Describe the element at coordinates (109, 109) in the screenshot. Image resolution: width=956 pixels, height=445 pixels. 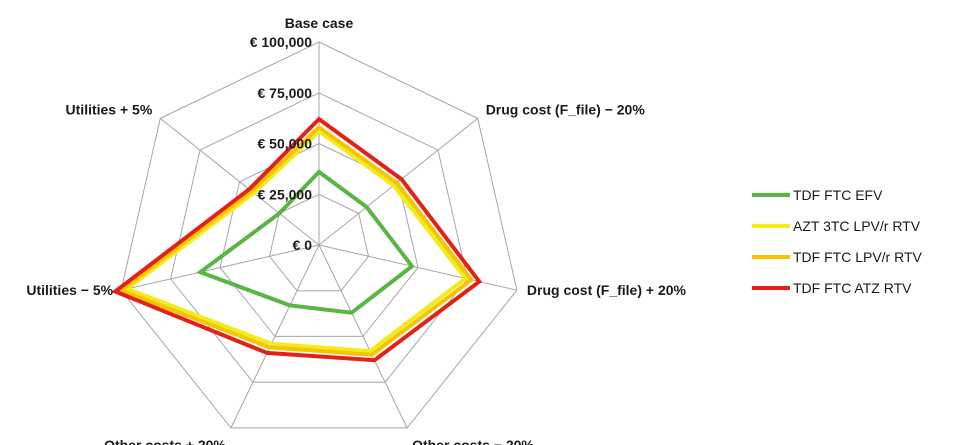
I see `axis-label: Utilities + 5%` at that location.